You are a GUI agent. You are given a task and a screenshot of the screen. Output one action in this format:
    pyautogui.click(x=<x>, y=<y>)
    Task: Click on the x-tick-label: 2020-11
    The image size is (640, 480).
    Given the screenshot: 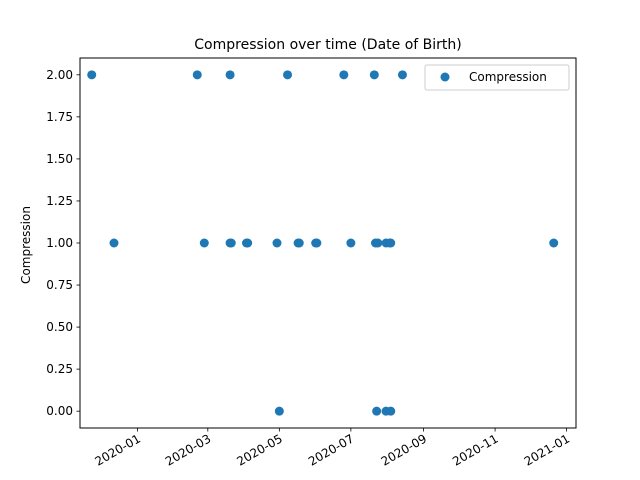 What is the action you would take?
    pyautogui.click(x=475, y=449)
    